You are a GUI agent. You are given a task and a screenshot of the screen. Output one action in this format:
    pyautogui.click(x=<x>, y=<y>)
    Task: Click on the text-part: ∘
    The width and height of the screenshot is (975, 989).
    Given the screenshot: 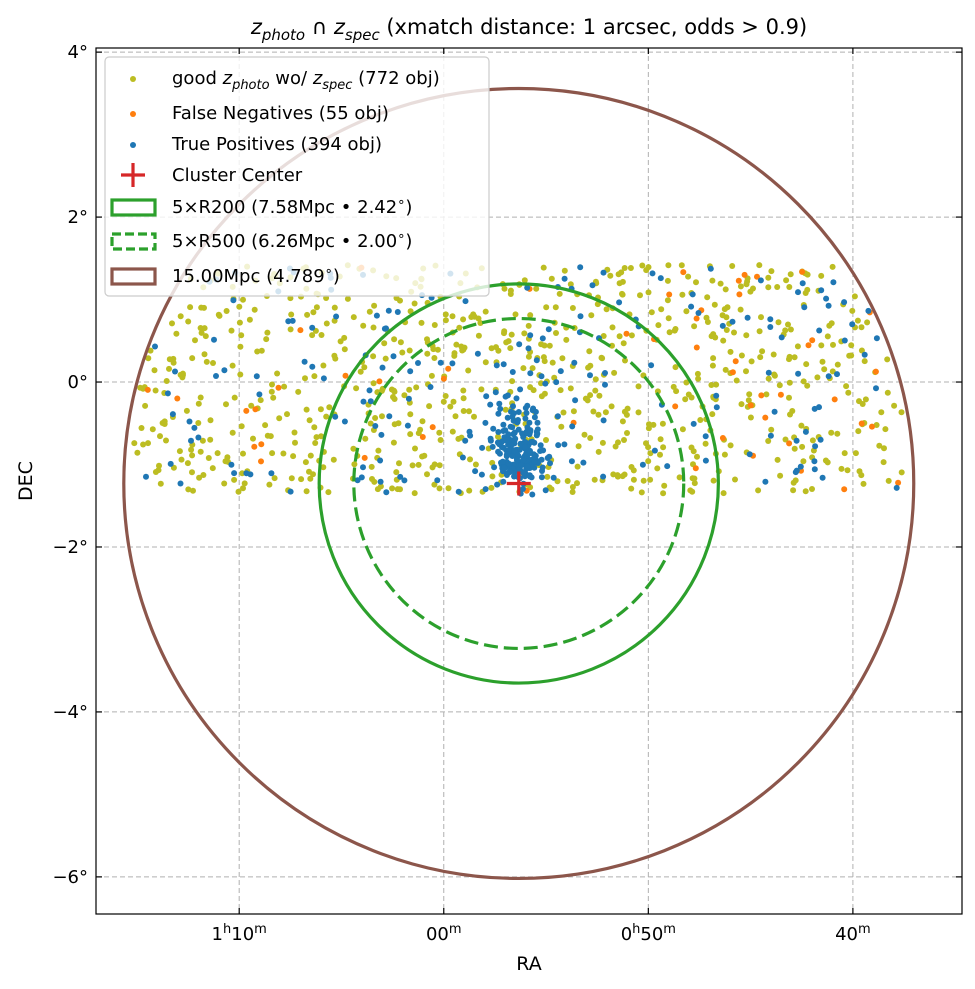 What is the action you would take?
    pyautogui.click(x=329, y=271)
    